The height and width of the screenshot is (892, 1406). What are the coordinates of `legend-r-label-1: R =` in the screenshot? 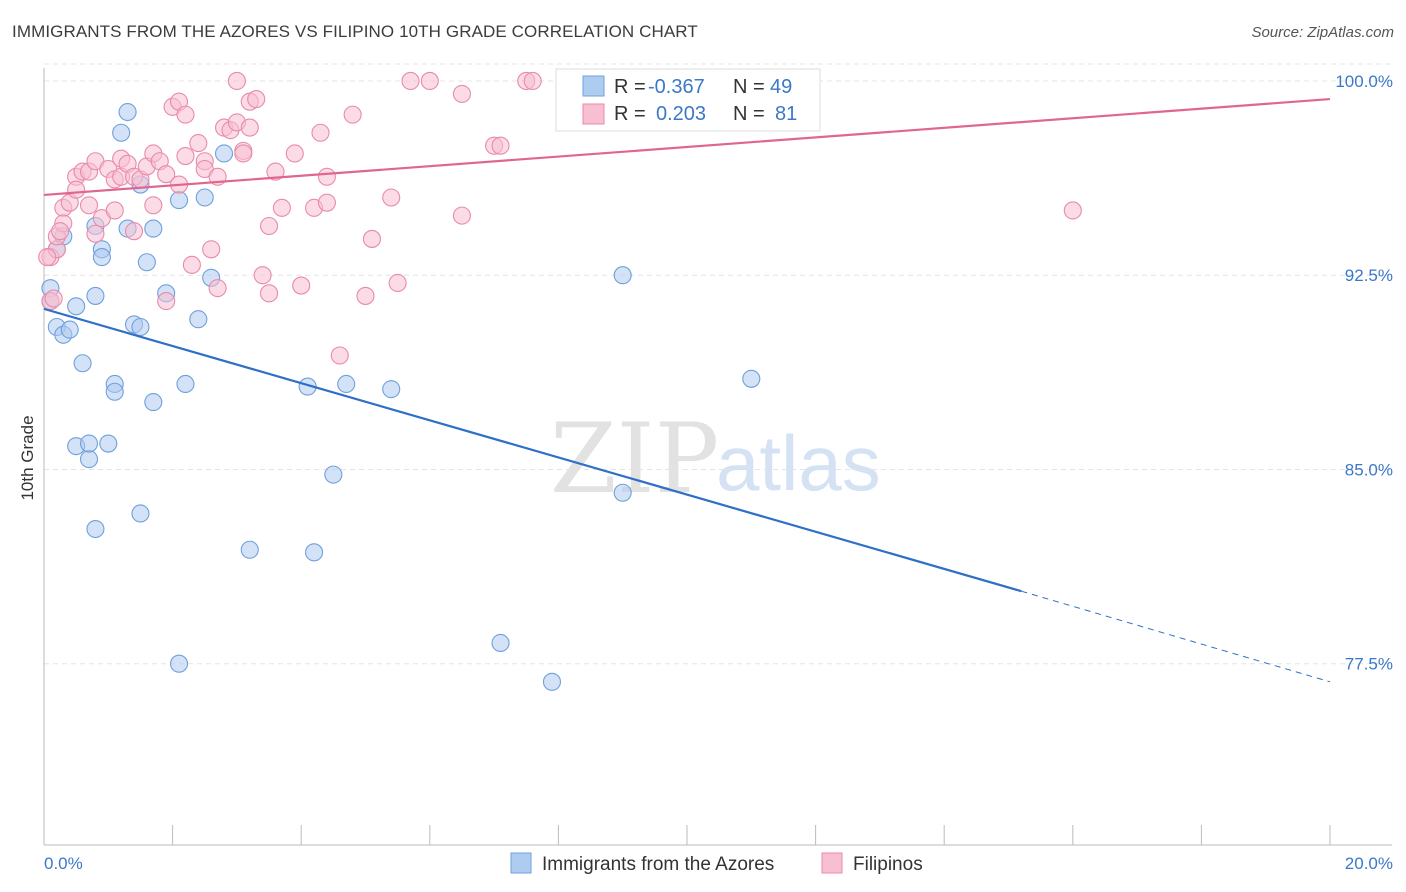 It's located at (630, 87).